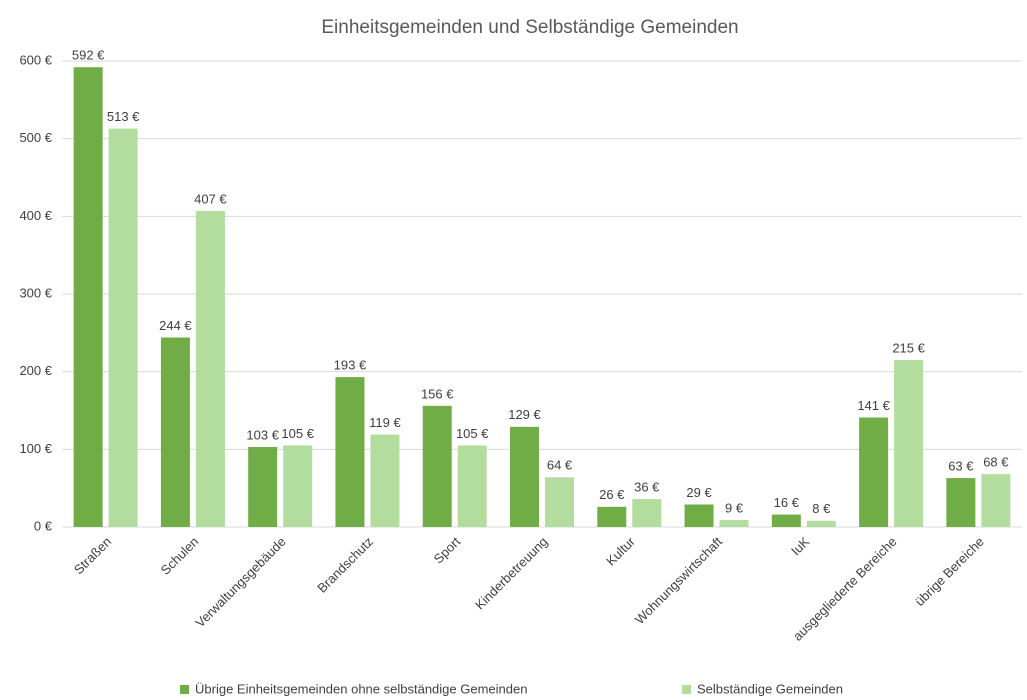 This screenshot has width=1027, height=700. What do you see at coordinates (123, 116) in the screenshot?
I see `data-label: 513 €` at bounding box center [123, 116].